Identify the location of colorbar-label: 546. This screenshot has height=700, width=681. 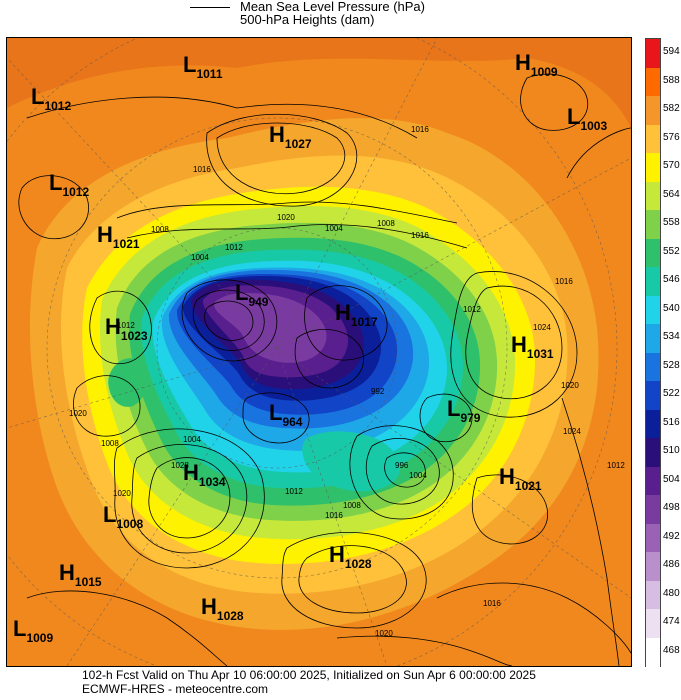
(671, 280).